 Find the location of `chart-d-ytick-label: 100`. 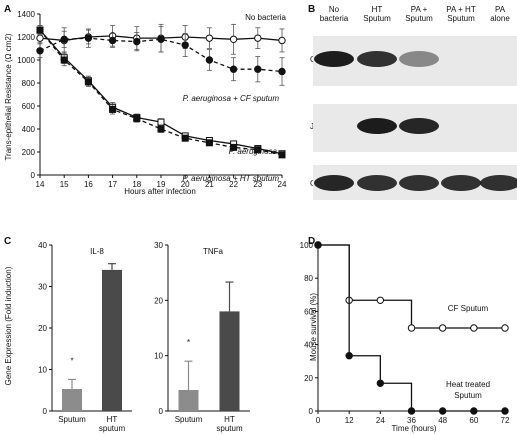

chart-d-ytick-label: 100 is located at coordinates (307, 245).